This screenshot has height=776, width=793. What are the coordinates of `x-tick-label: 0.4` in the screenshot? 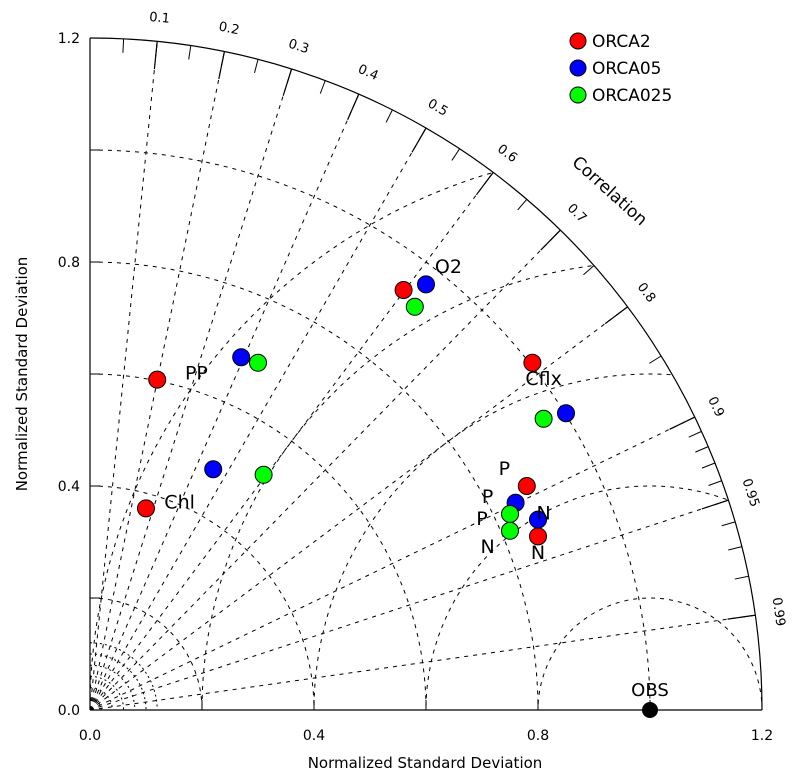 It's located at (314, 736).